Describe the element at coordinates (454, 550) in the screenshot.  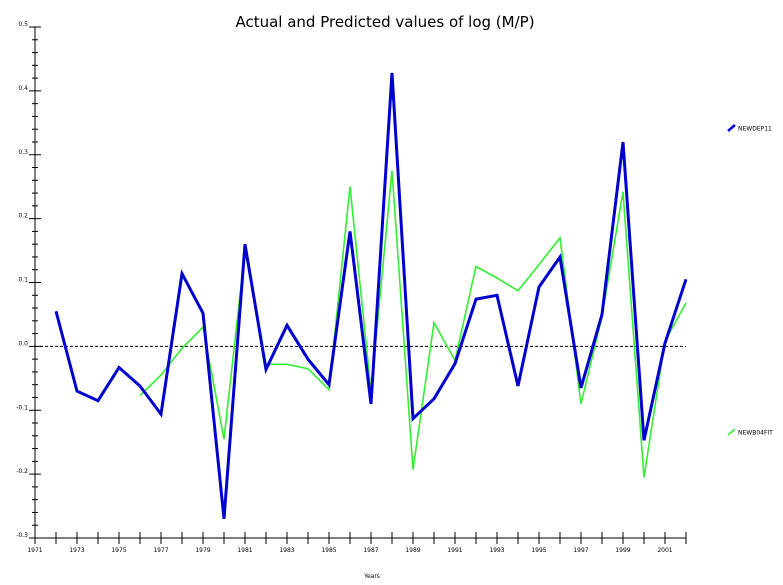
I see `x-tick-label: 1991` at that location.